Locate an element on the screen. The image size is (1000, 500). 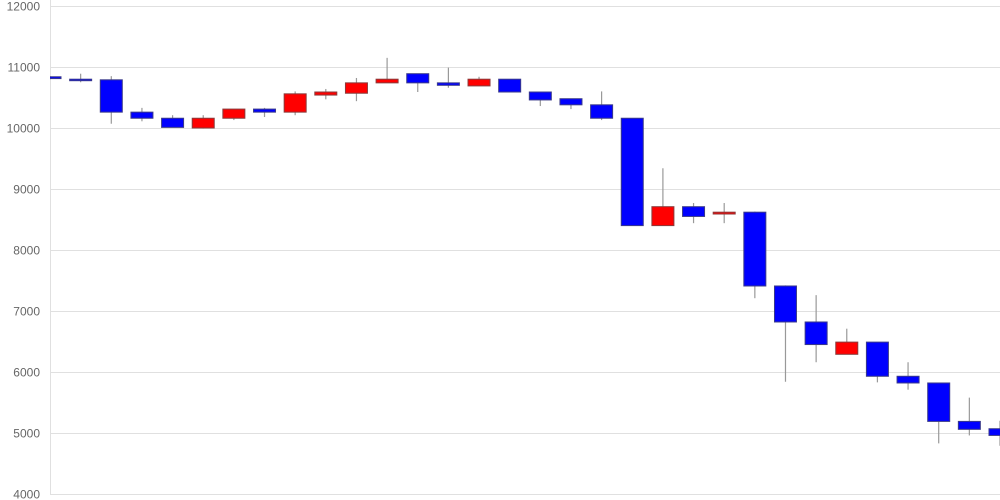
y-tick-label: 6000 is located at coordinates (26, 373).